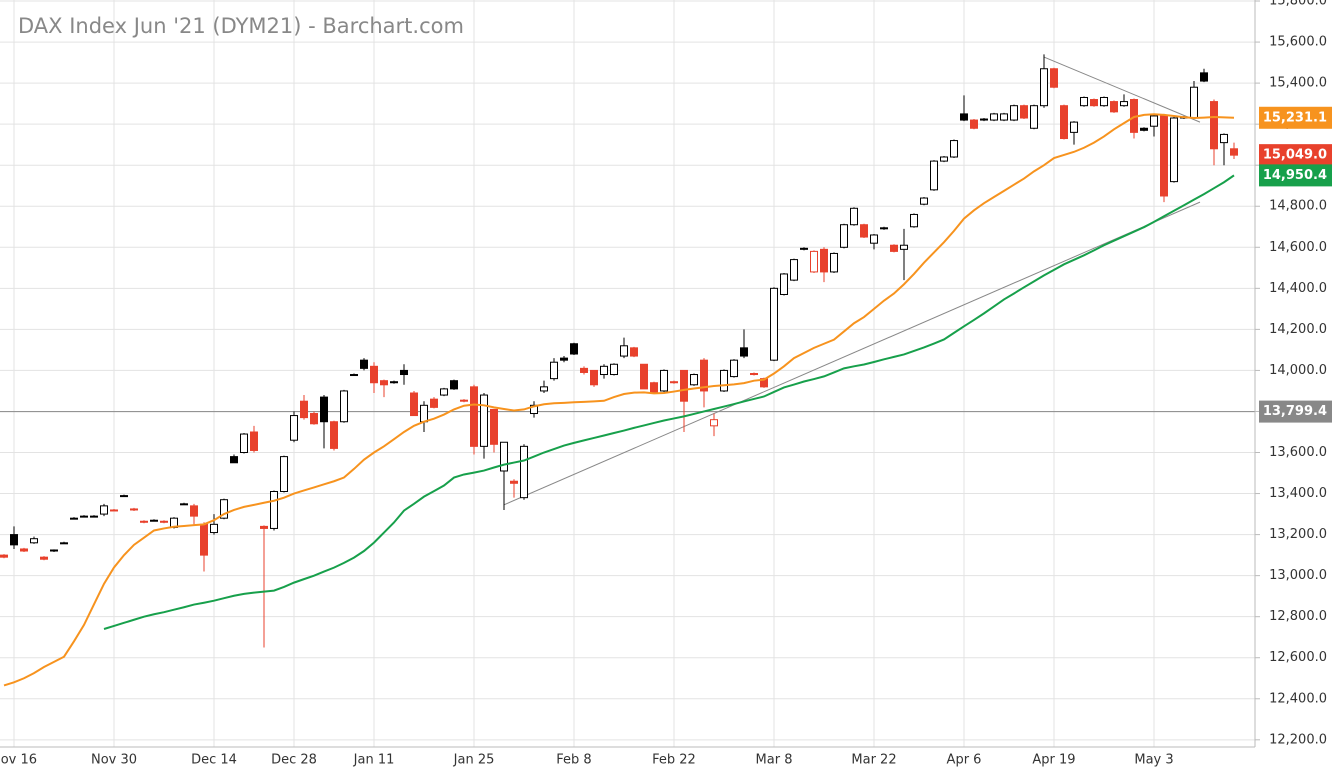 The height and width of the screenshot is (774, 1332). I want to click on chart-title: DAX Index Jun '21 (DYM21) - Barchart.com, so click(241, 26).